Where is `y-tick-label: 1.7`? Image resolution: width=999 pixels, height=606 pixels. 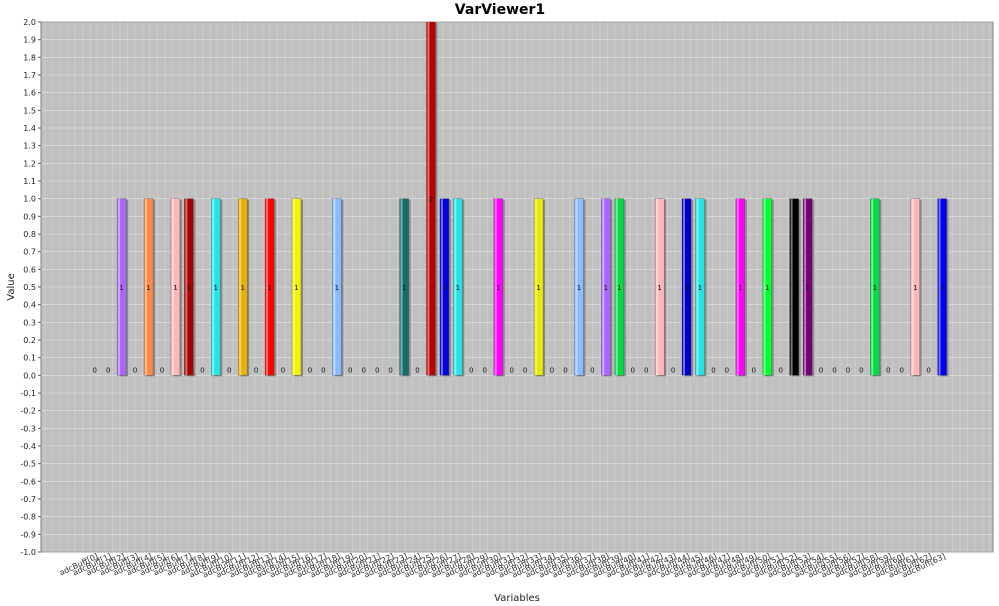
y-tick-label: 1.7 is located at coordinates (29, 75).